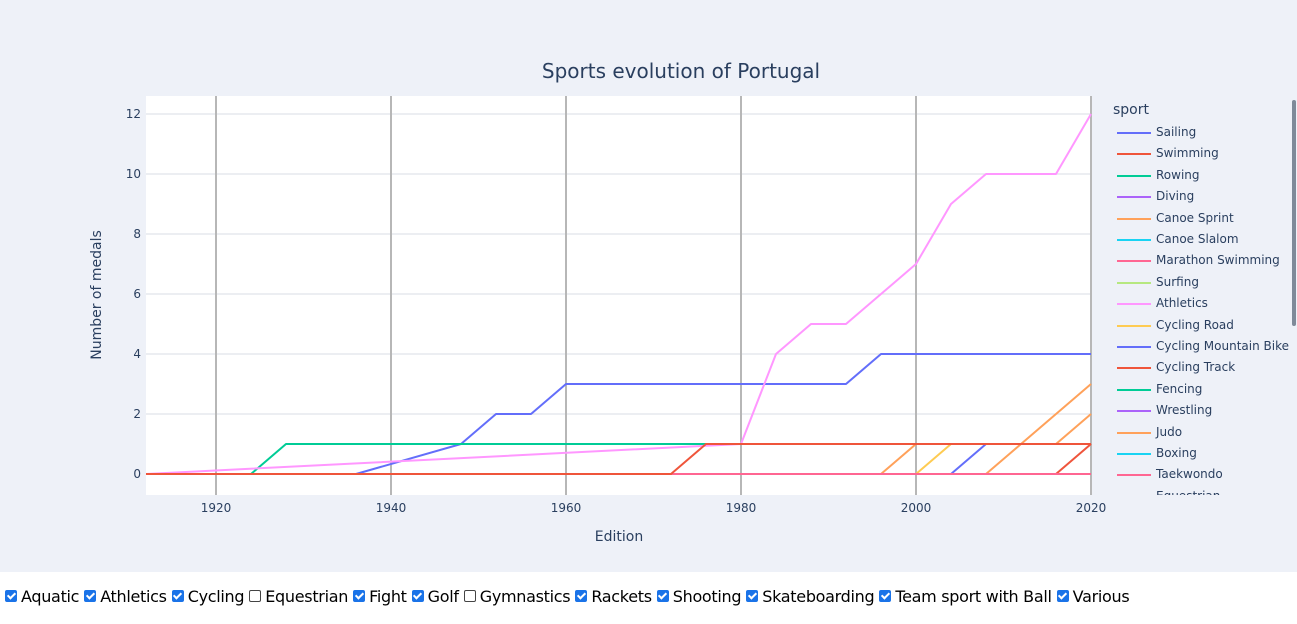  Describe the element at coordinates (90, 596) in the screenshot. I see `filter-checkbox-athletics` at that location.